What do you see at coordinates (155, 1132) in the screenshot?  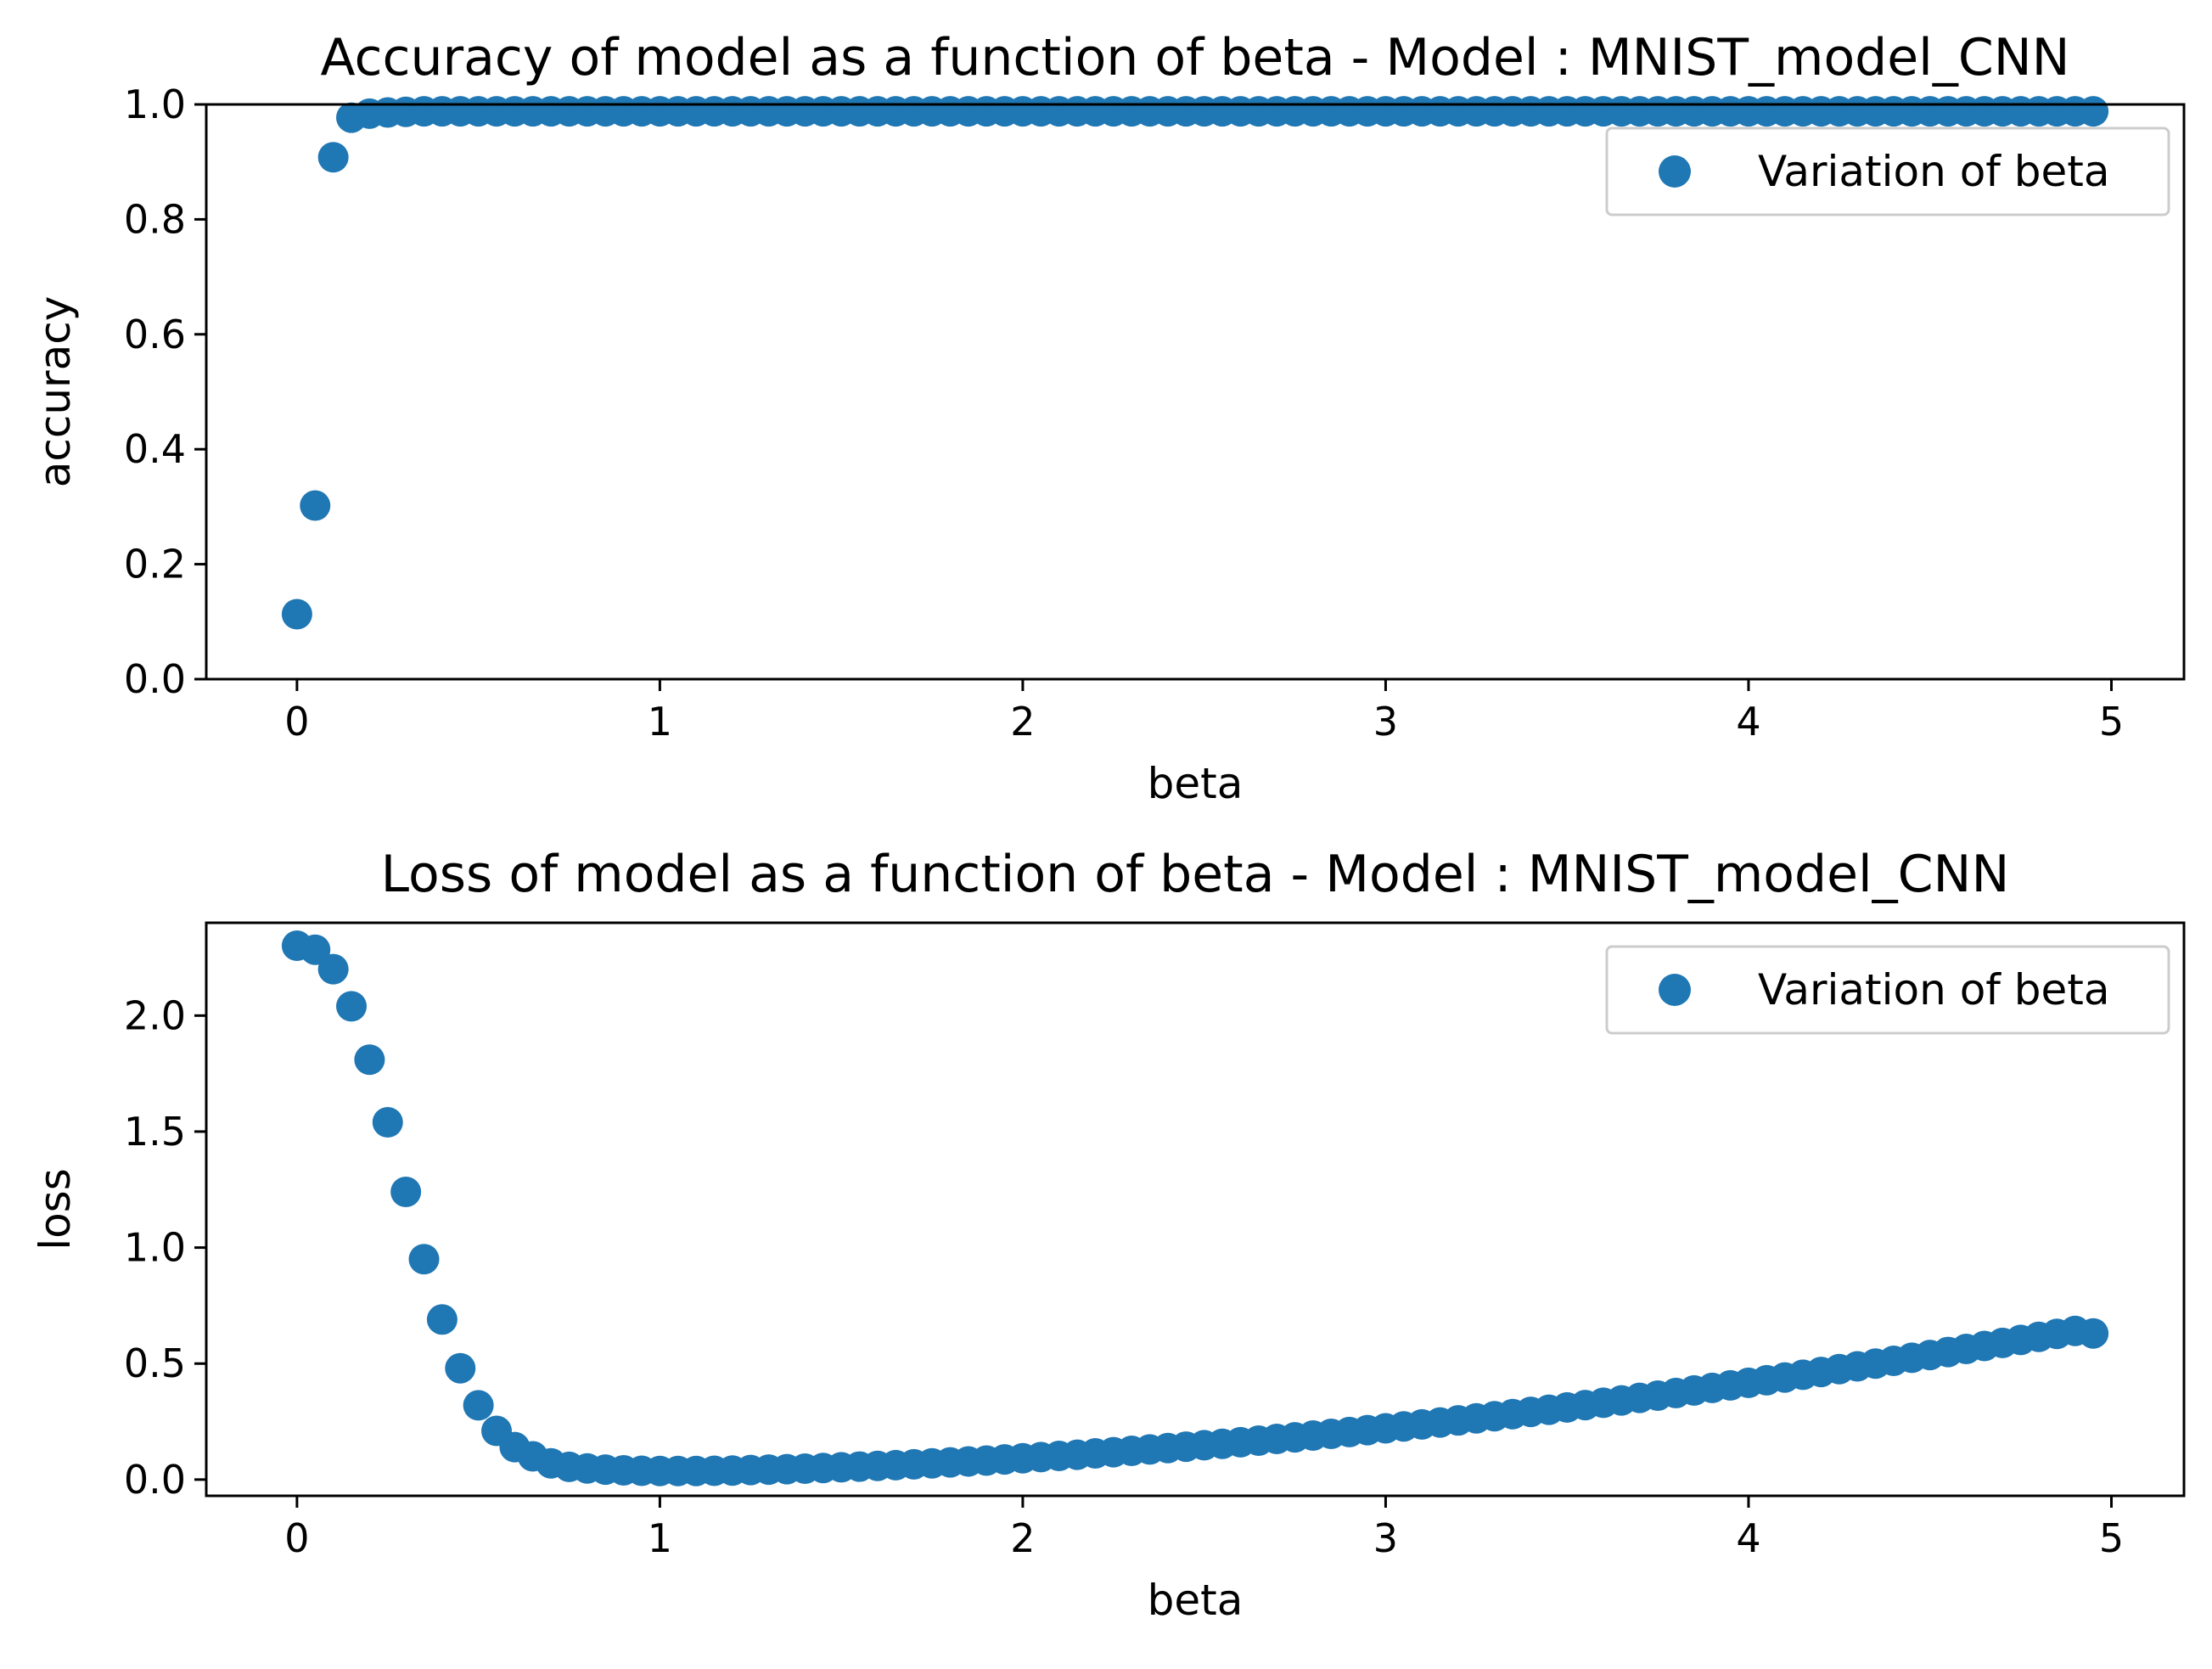 I see `y-tick-label: 1.5` at bounding box center [155, 1132].